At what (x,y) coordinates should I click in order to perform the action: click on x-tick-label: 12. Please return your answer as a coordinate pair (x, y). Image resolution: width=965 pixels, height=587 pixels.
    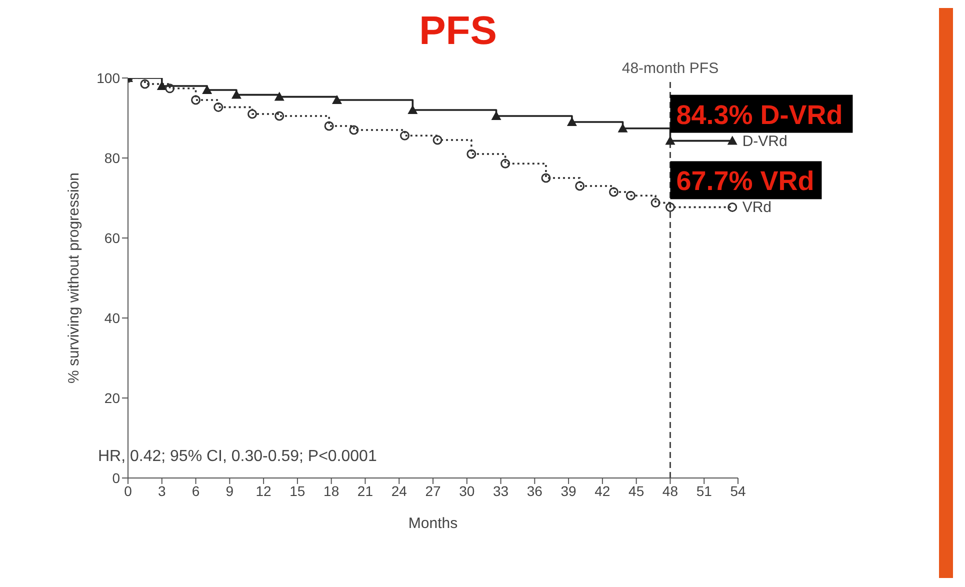
    Looking at the image, I should click on (264, 490).